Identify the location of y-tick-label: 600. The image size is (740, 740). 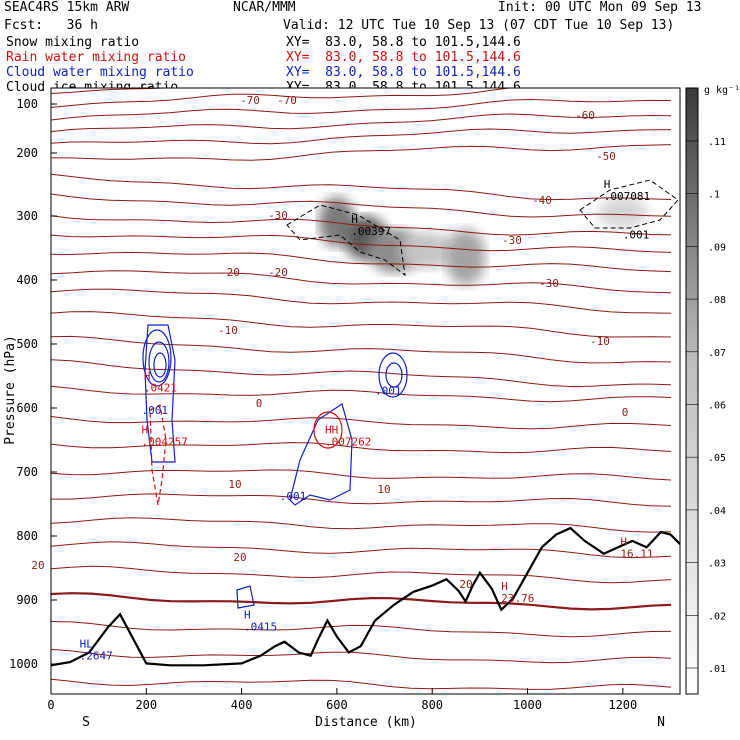
(27, 408).